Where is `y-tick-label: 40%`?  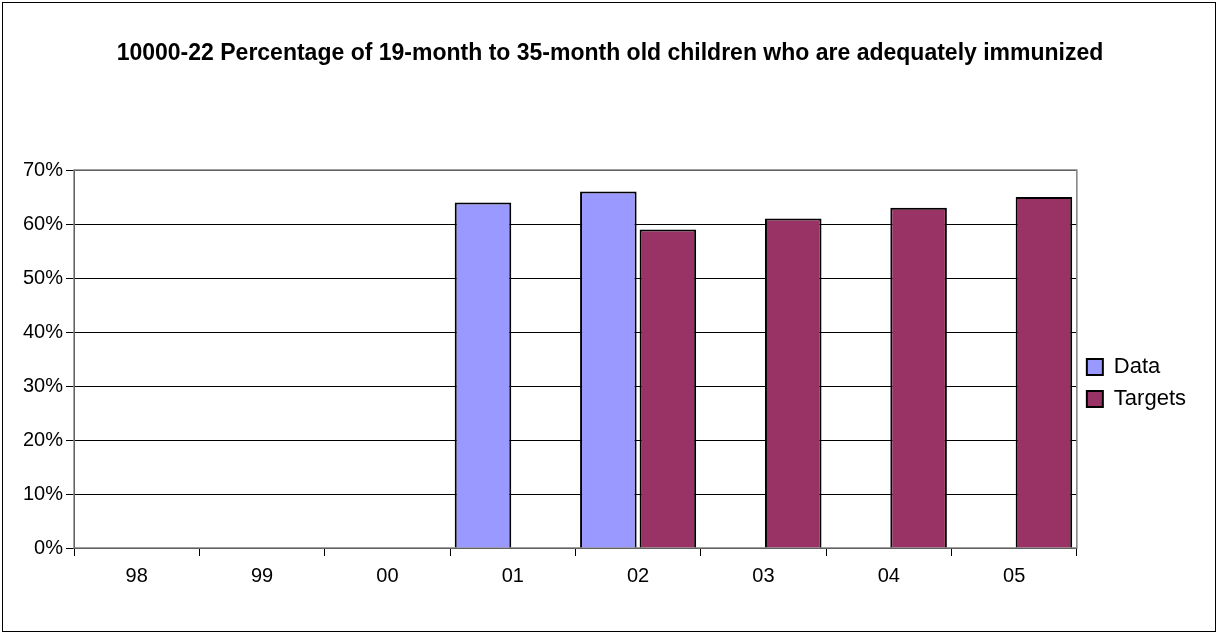
y-tick-label: 40% is located at coordinates (43, 330).